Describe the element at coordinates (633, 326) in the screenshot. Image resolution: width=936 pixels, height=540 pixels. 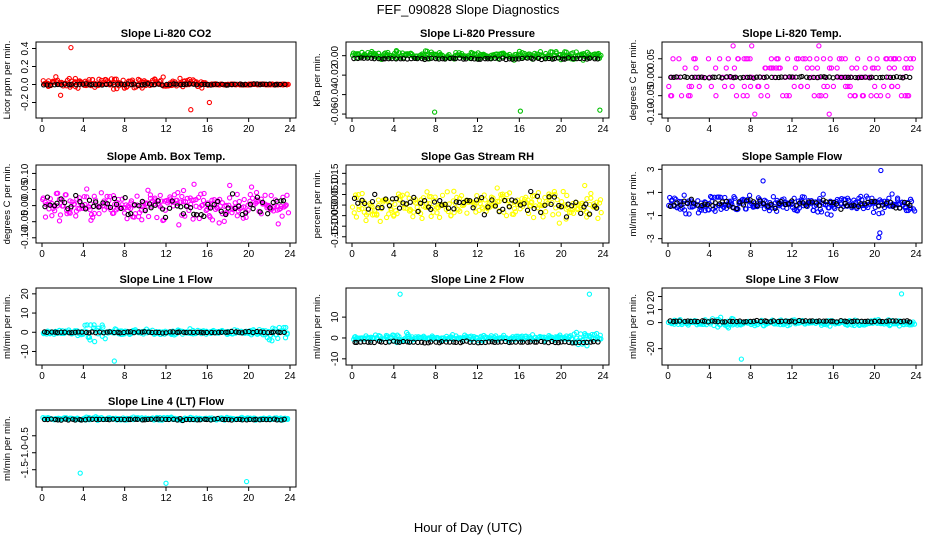
I see `y-axis-label: ml/min per min.` at that location.